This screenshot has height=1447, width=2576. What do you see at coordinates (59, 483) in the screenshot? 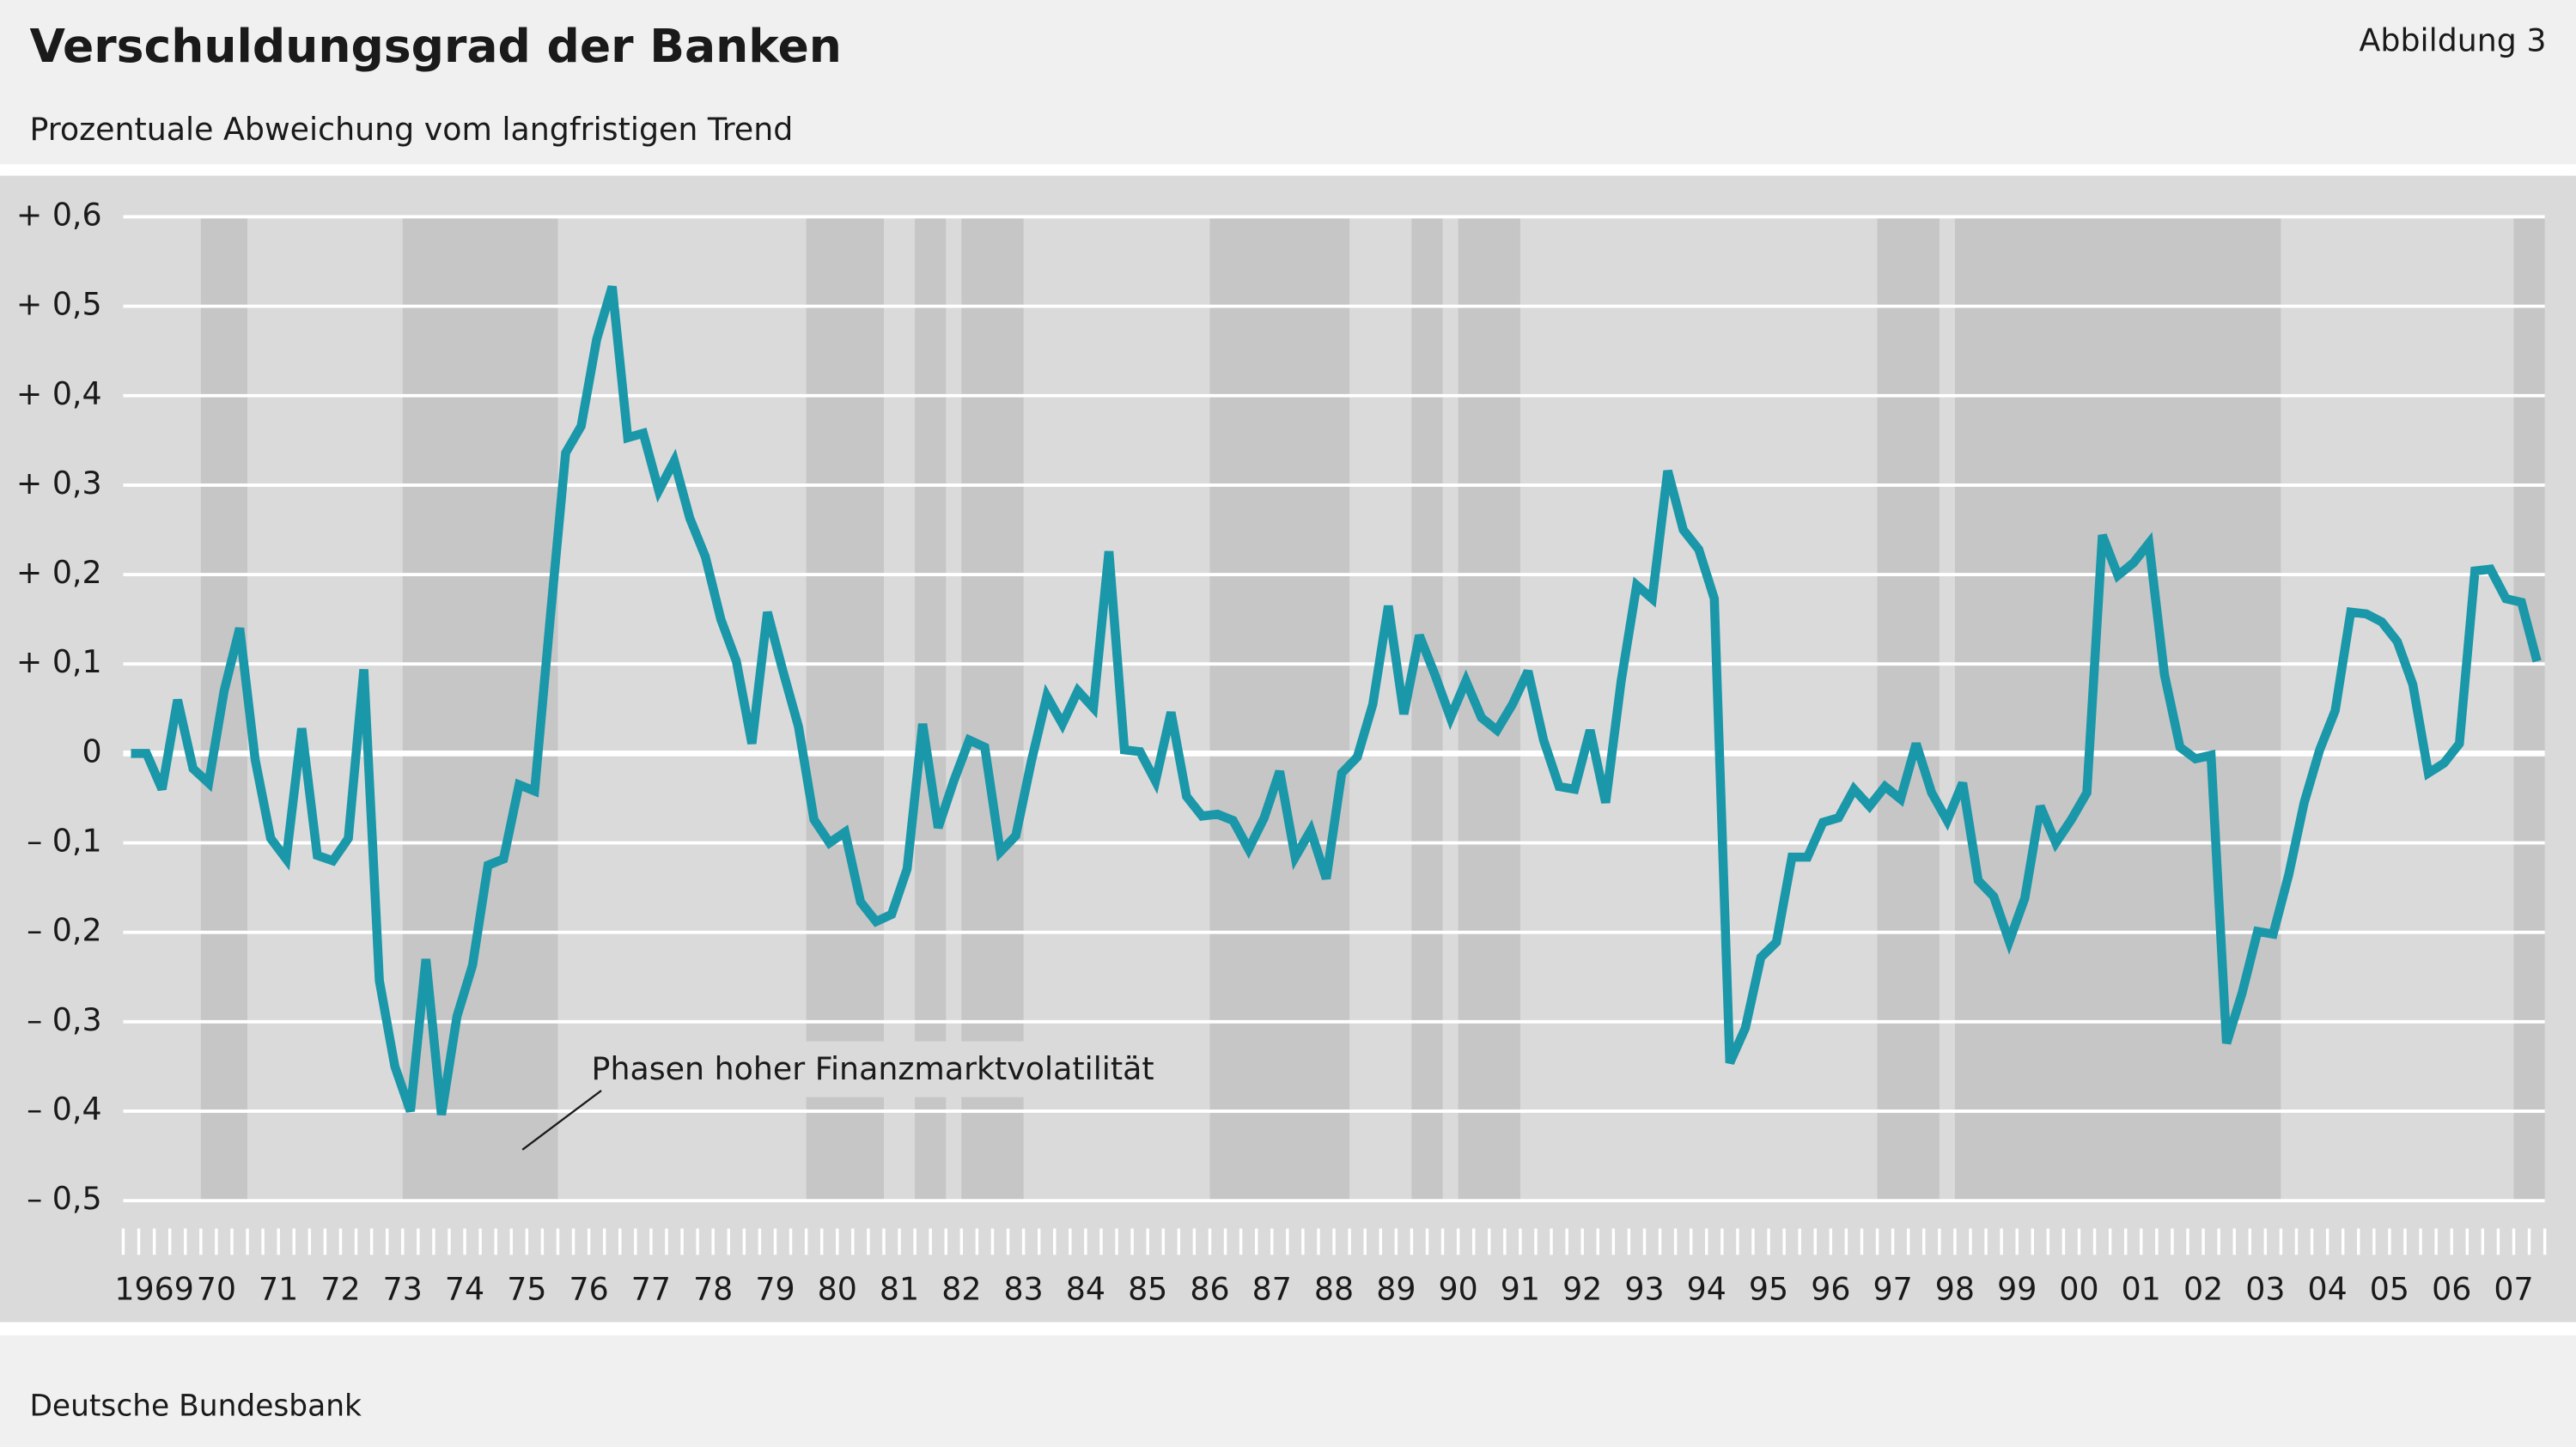
I see `y-tick-label: + 0,3` at bounding box center [59, 483].